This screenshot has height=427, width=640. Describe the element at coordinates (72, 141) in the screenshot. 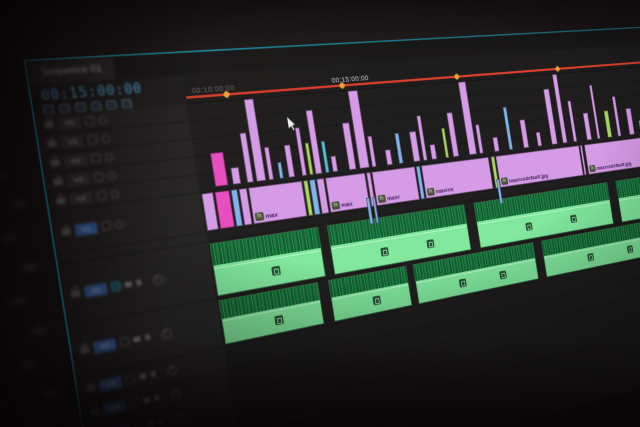

I see `track-target-button: V5` at that location.